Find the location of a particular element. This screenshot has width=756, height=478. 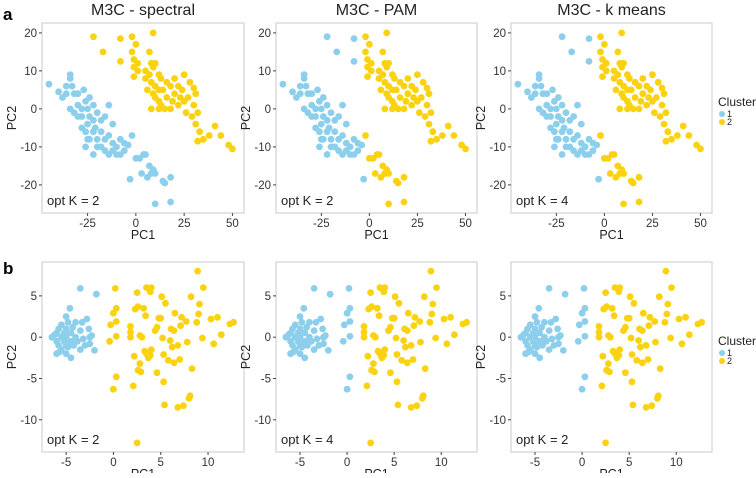

x-tick-label: 0 is located at coordinates (604, 224).